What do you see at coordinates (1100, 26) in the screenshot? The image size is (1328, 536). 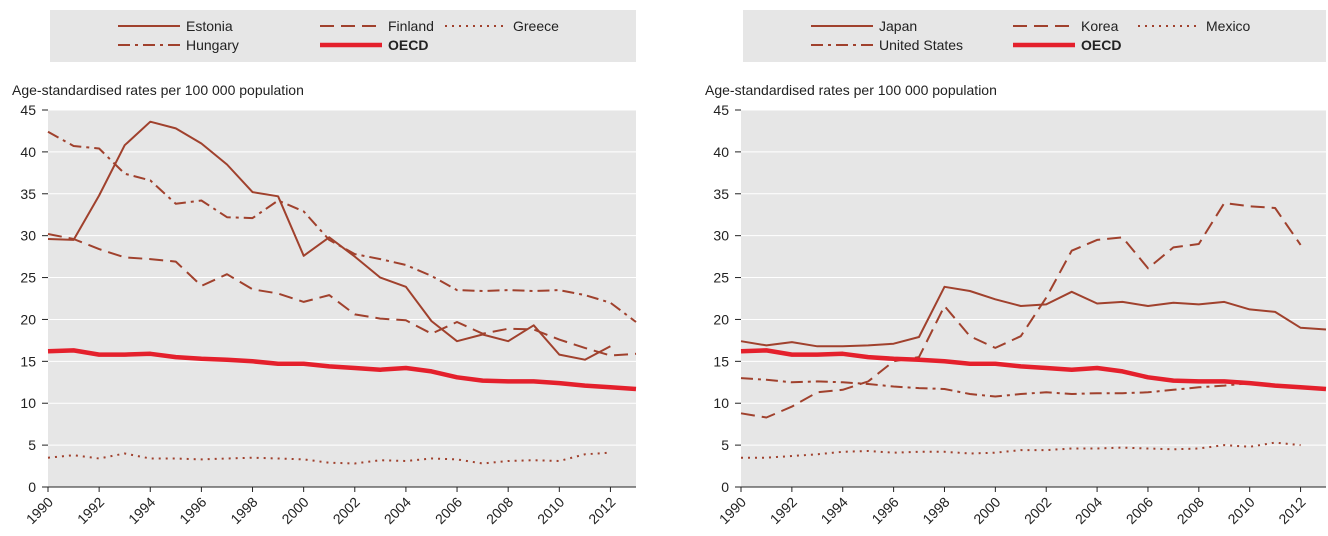 I see `legend-label: Korea` at bounding box center [1100, 26].